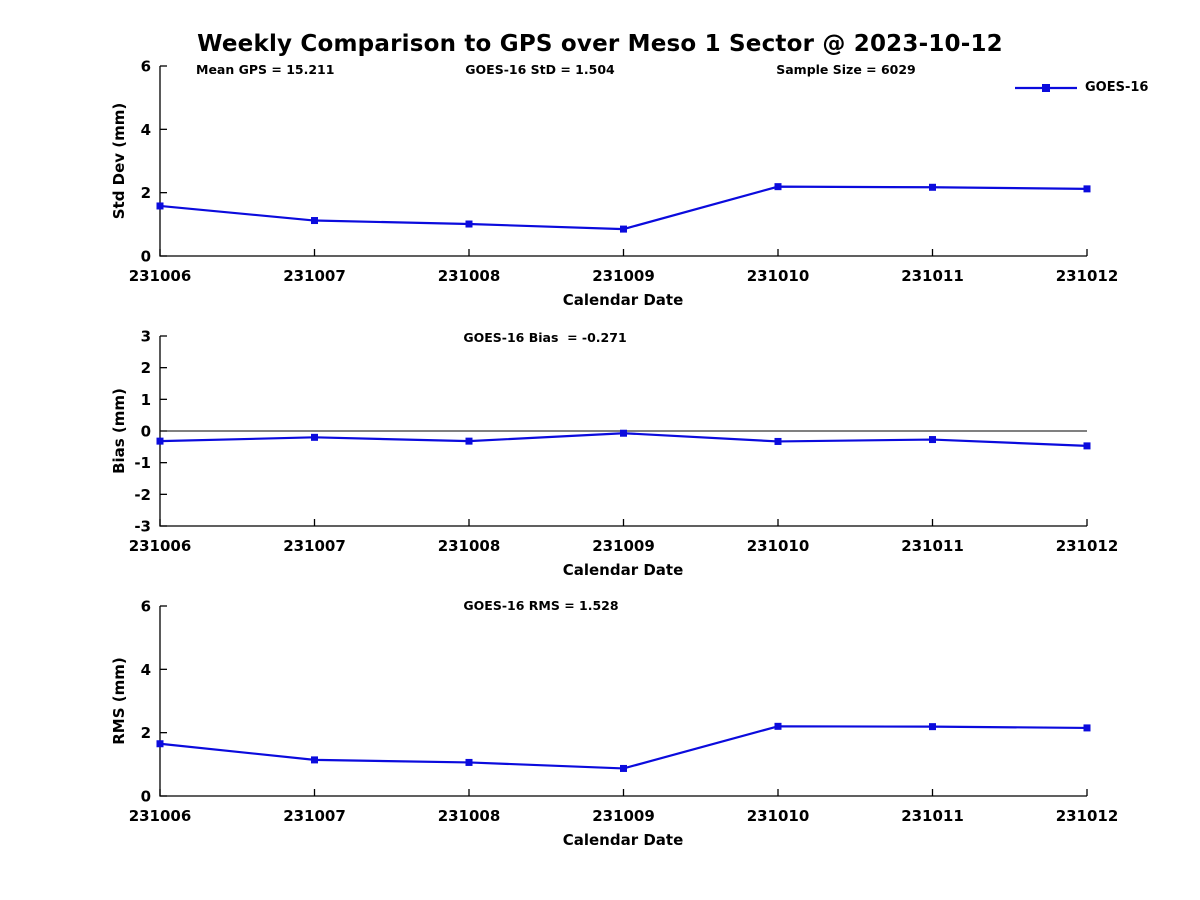  What do you see at coordinates (142, 527) in the screenshot?
I see `y-tick-label: -3` at bounding box center [142, 527].